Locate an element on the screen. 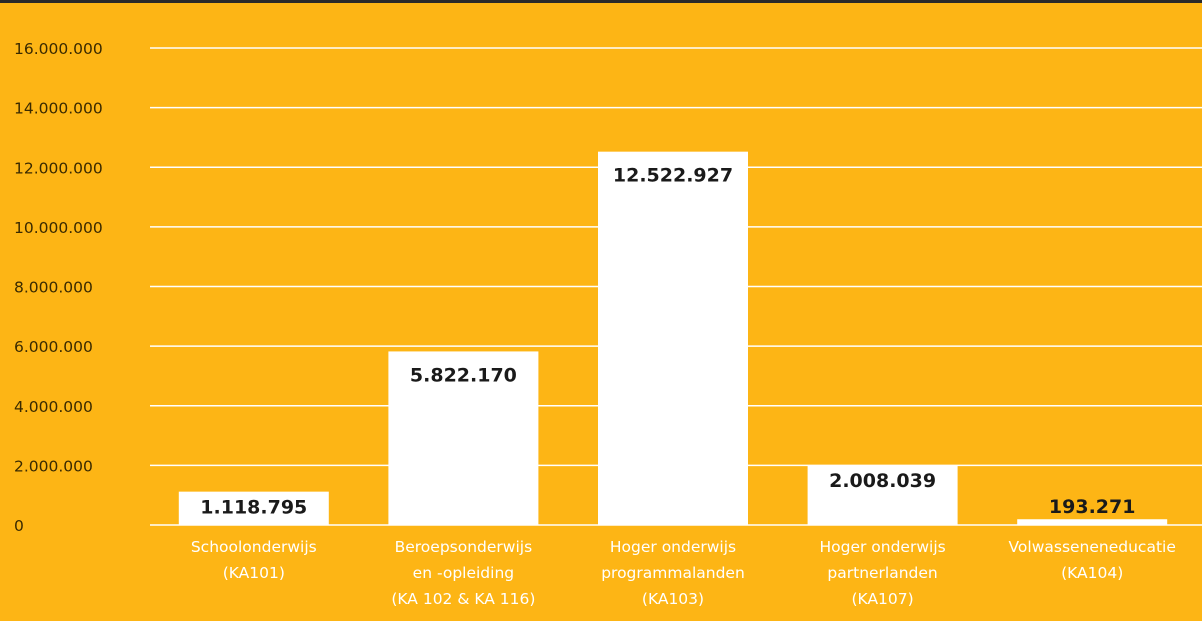 Image resolution: width=1202 pixels, height=621 pixels. y-tick-label: 6.000.000 is located at coordinates (53, 347).